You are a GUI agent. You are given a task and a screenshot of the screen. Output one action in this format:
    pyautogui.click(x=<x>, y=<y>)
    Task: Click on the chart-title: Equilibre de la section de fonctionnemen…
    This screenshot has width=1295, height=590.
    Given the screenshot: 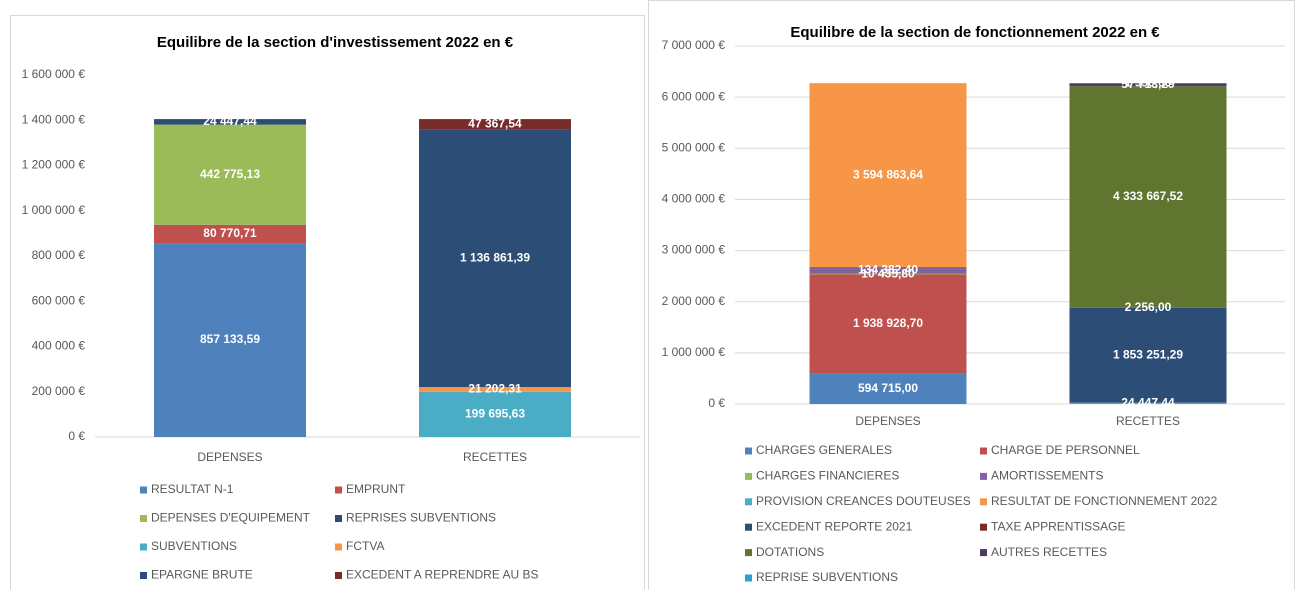 What is the action you would take?
    pyautogui.click(x=975, y=32)
    